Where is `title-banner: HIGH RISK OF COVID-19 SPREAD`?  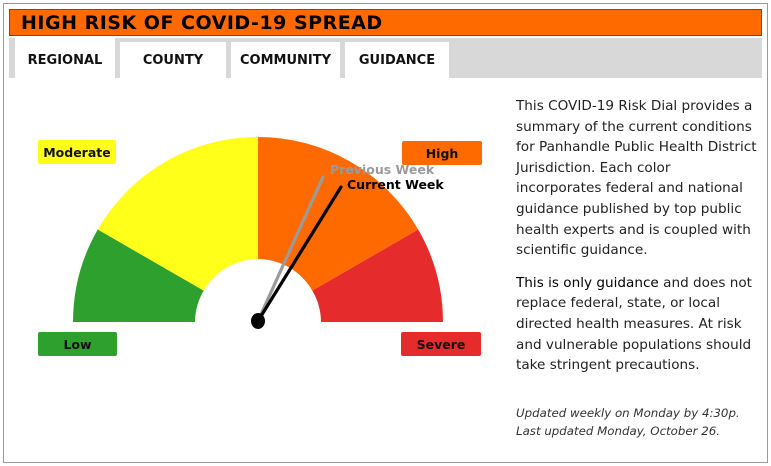
title-banner: HIGH RISK OF COVID-19 SPREAD is located at coordinates (385, 22).